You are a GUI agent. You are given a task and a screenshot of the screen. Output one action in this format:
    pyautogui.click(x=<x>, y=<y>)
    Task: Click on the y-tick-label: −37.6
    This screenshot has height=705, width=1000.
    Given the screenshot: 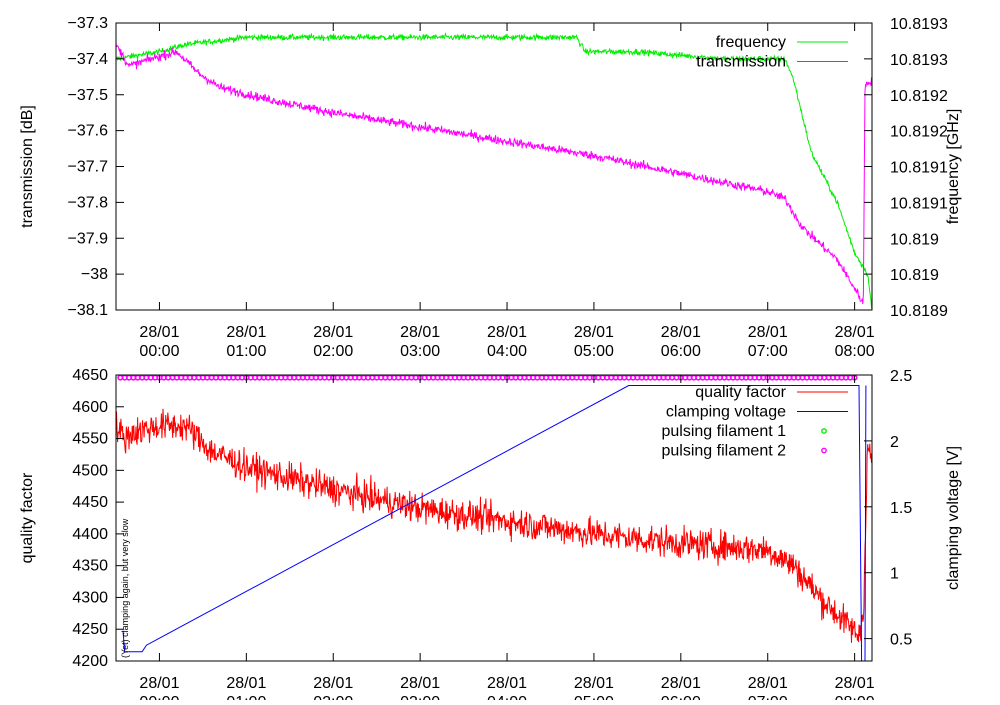 What is the action you would take?
    pyautogui.click(x=88, y=131)
    